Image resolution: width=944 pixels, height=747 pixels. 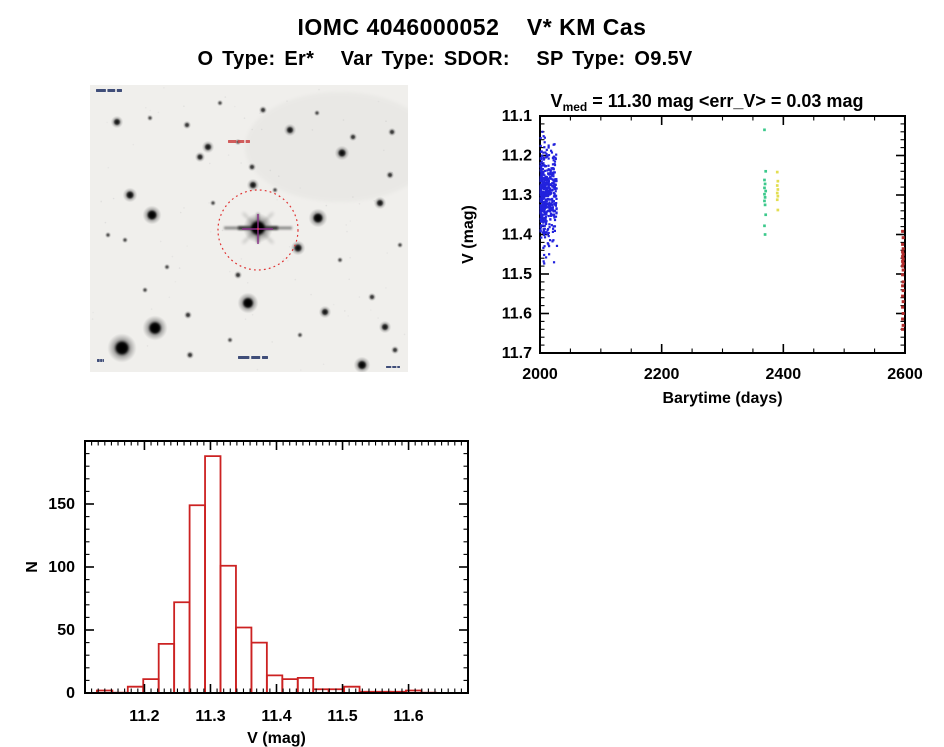 What do you see at coordinates (109, 90) in the screenshot?
I see `microtext-top-left` at bounding box center [109, 90].